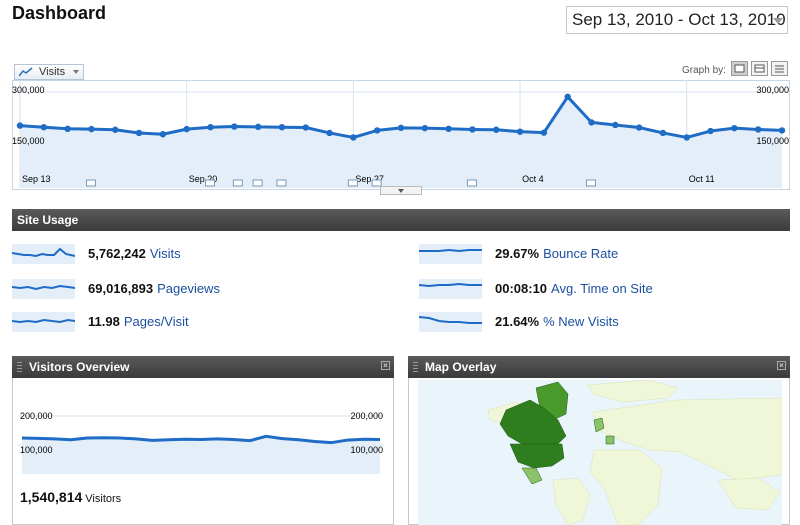  I want to click on chart-collapse-handle, so click(401, 190).